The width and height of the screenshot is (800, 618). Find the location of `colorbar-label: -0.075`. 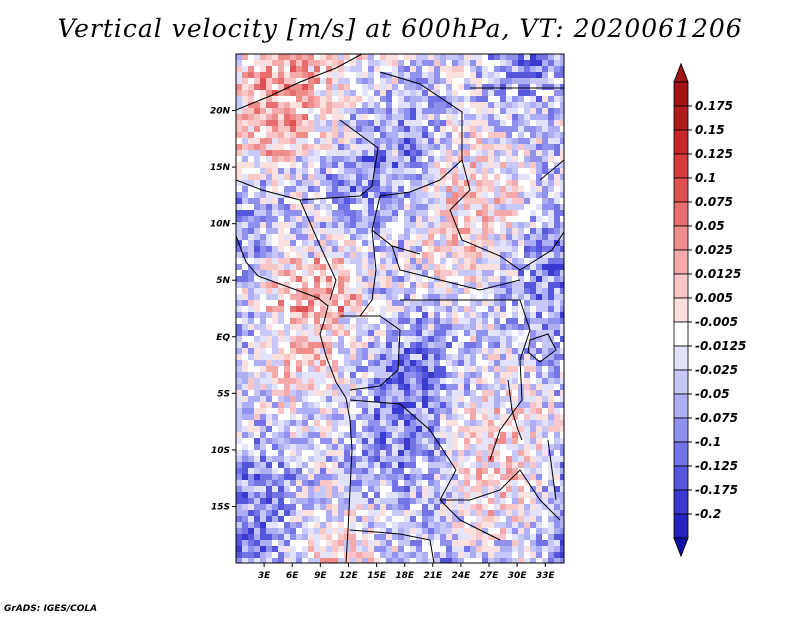

colorbar-label: -0.075 is located at coordinates (716, 418).